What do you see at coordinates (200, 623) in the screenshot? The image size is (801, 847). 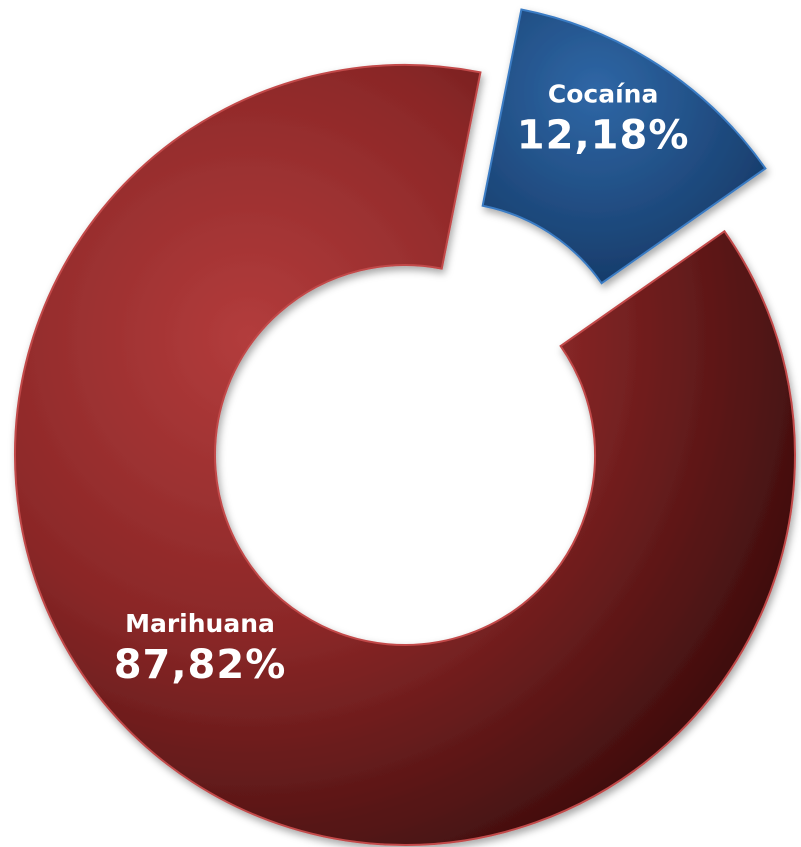 I see `slice-label-marihuana: Marihuana` at bounding box center [200, 623].